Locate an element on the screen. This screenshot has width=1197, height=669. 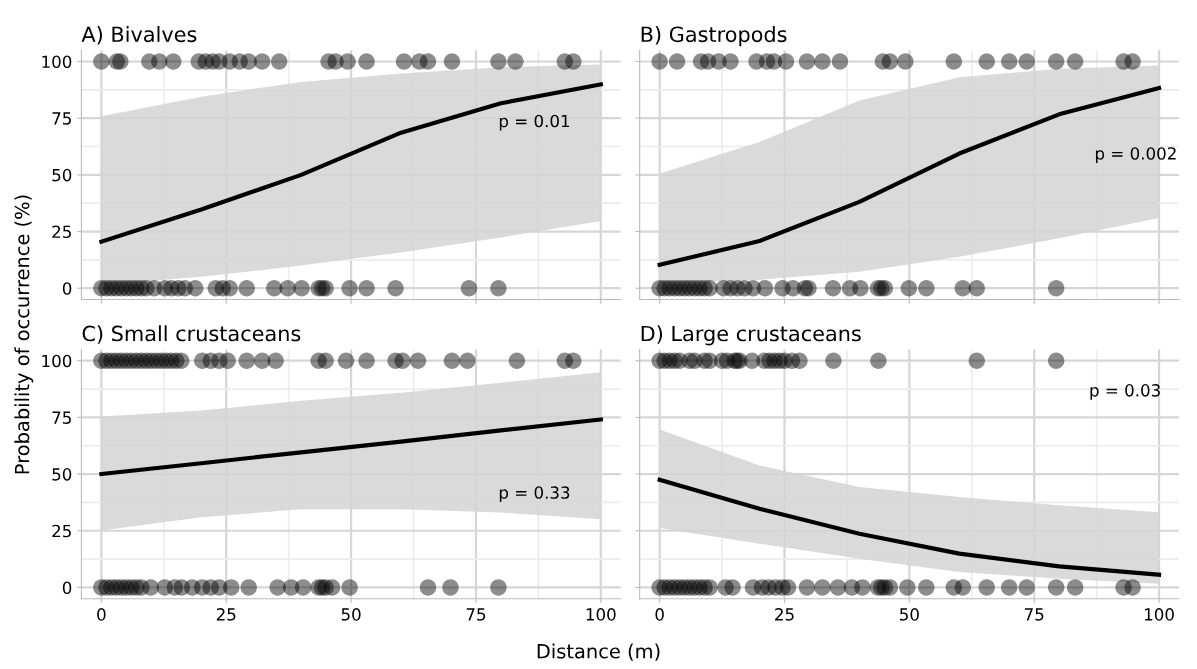
chart-title: A) Bivalves is located at coordinates (139, 35).